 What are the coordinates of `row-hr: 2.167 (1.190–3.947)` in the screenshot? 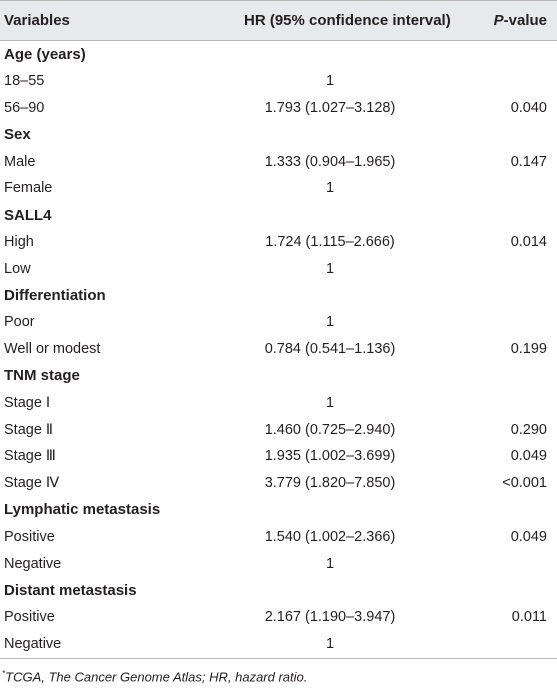 It's located at (330, 617).